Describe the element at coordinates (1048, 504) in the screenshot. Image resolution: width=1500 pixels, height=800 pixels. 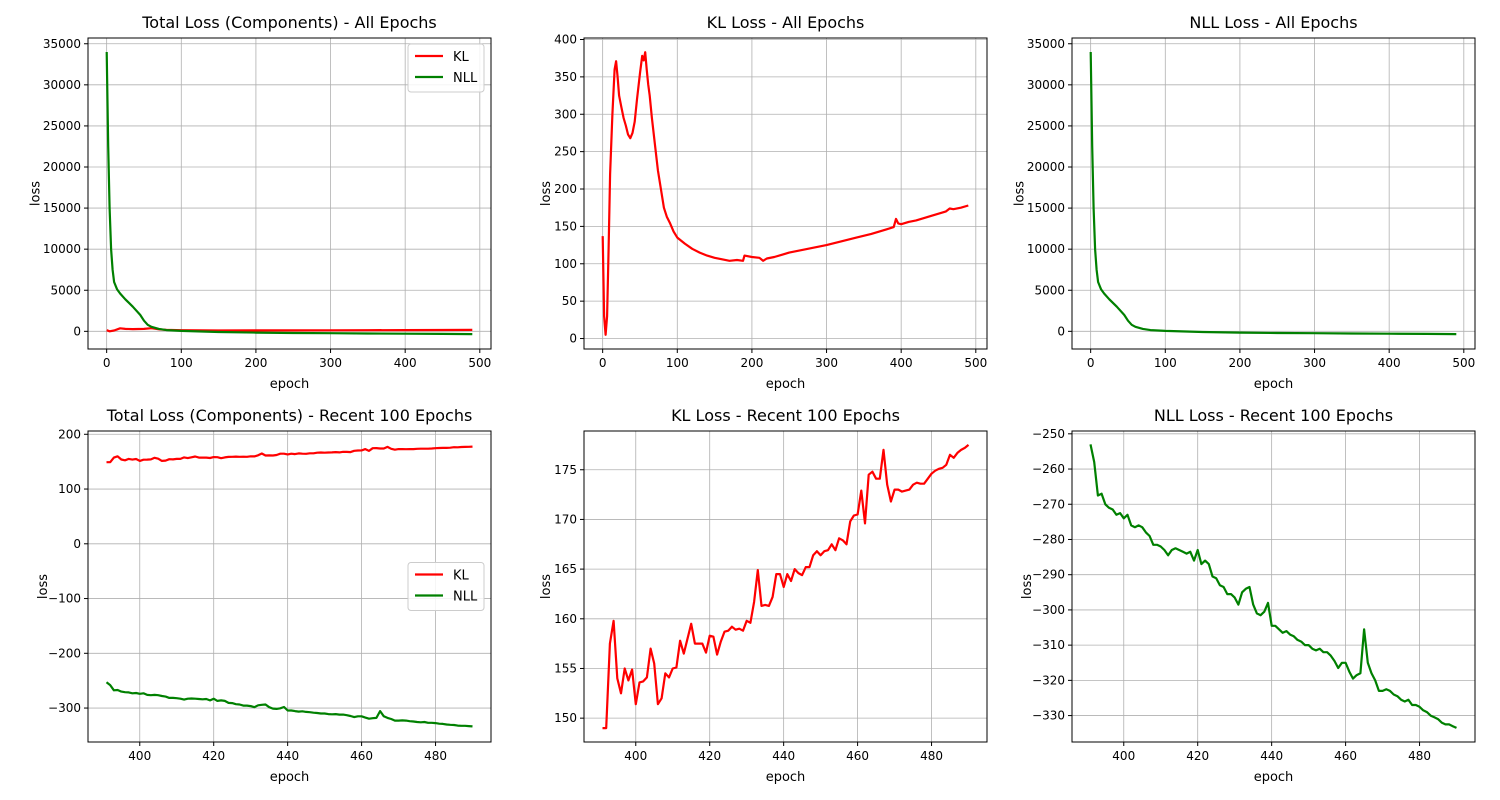
I see `y-tick-label: −270` at that location.